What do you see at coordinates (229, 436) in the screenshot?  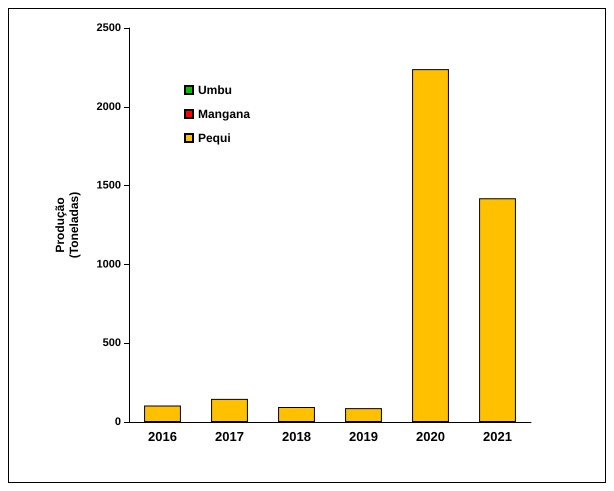 I see `x-tick-label: 2017` at bounding box center [229, 436].